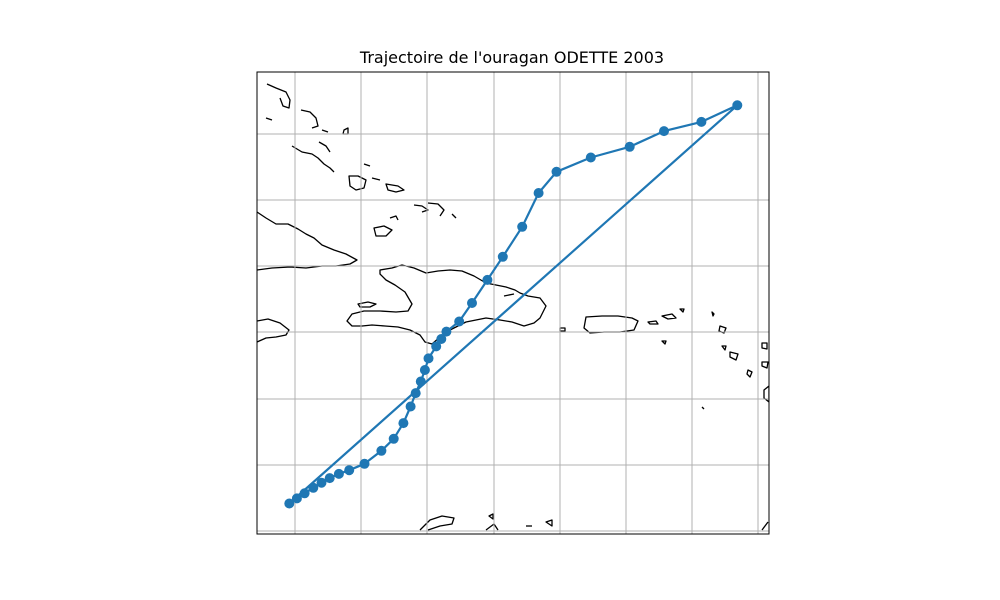 This screenshot has width=1000, height=600. I want to click on virgin-islands-coast, so click(673, 314).